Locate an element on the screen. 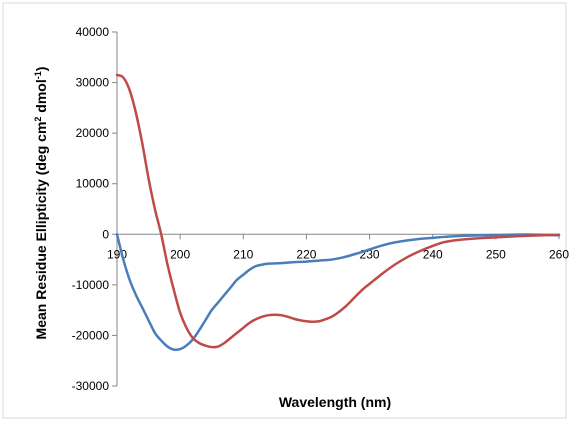 The width and height of the screenshot is (569, 426). x-tick-label: 250 is located at coordinates (496, 254).